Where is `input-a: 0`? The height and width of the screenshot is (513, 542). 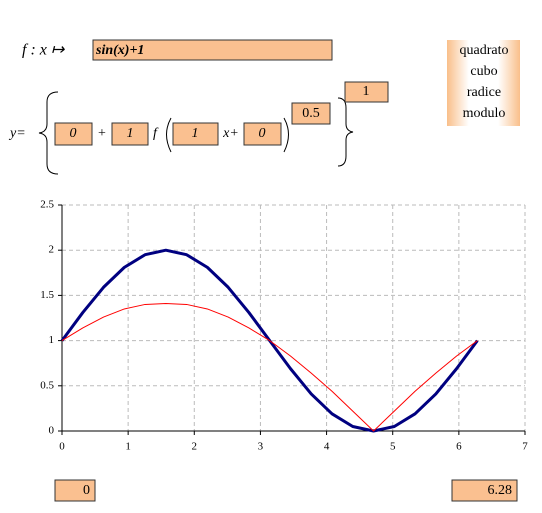 input-a: 0 is located at coordinates (73, 133).